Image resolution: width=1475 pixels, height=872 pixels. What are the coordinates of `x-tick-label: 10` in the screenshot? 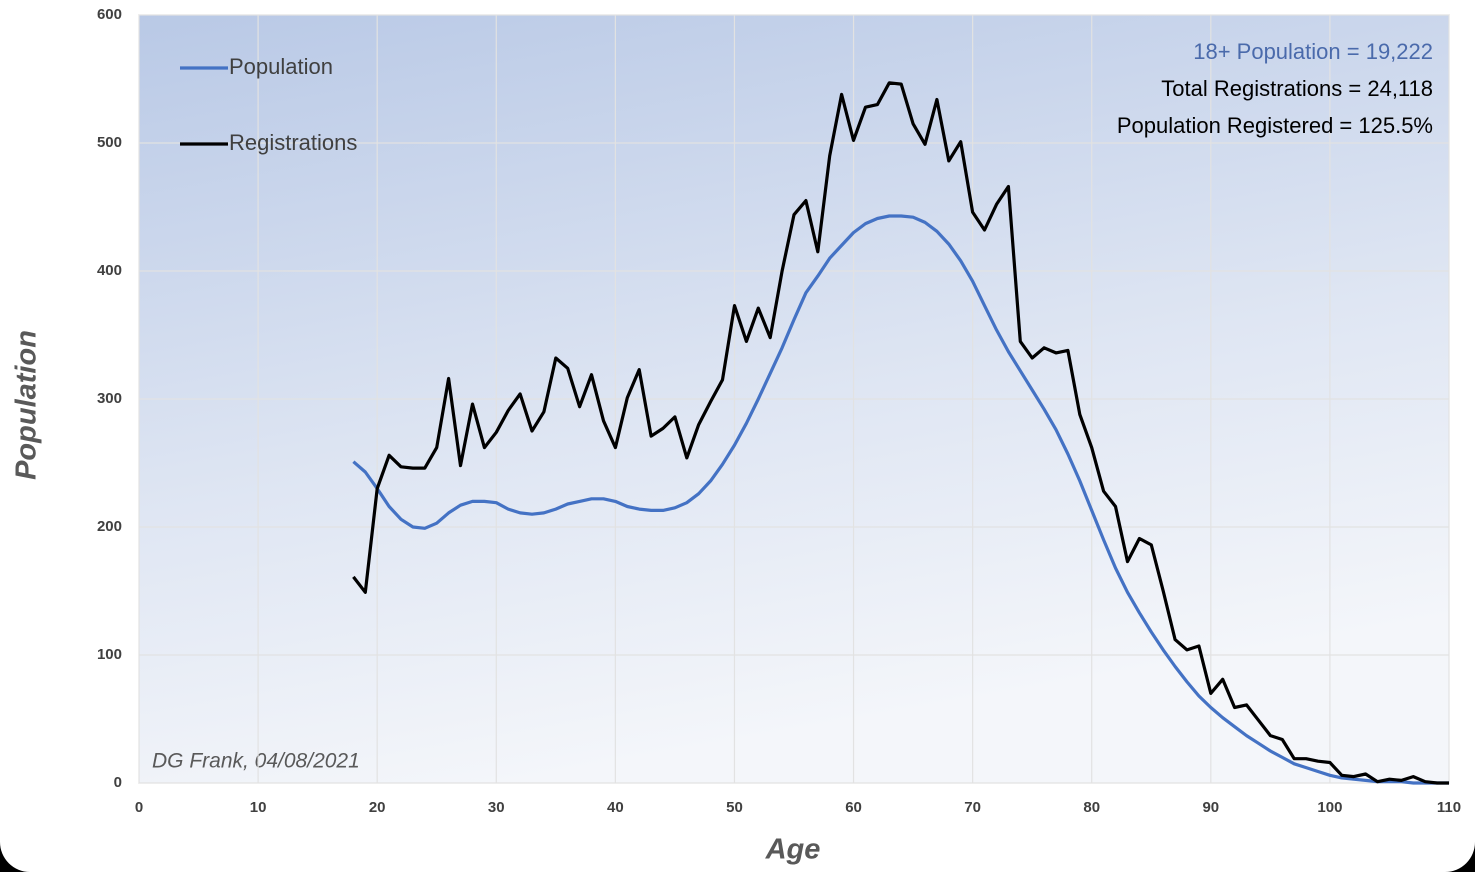 It's located at (258, 807).